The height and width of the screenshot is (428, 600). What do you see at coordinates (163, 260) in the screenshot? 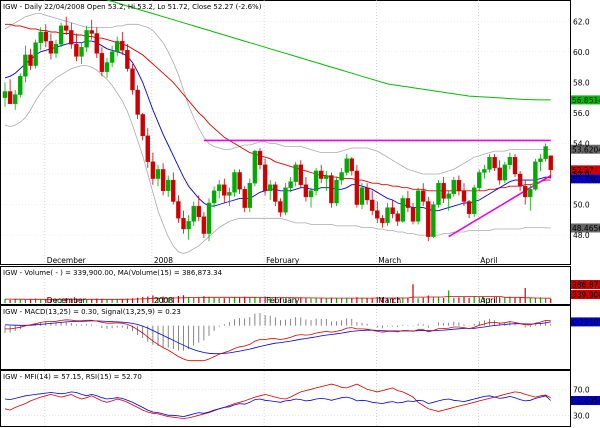
I see `x-tick-label: 2008` at bounding box center [163, 260].